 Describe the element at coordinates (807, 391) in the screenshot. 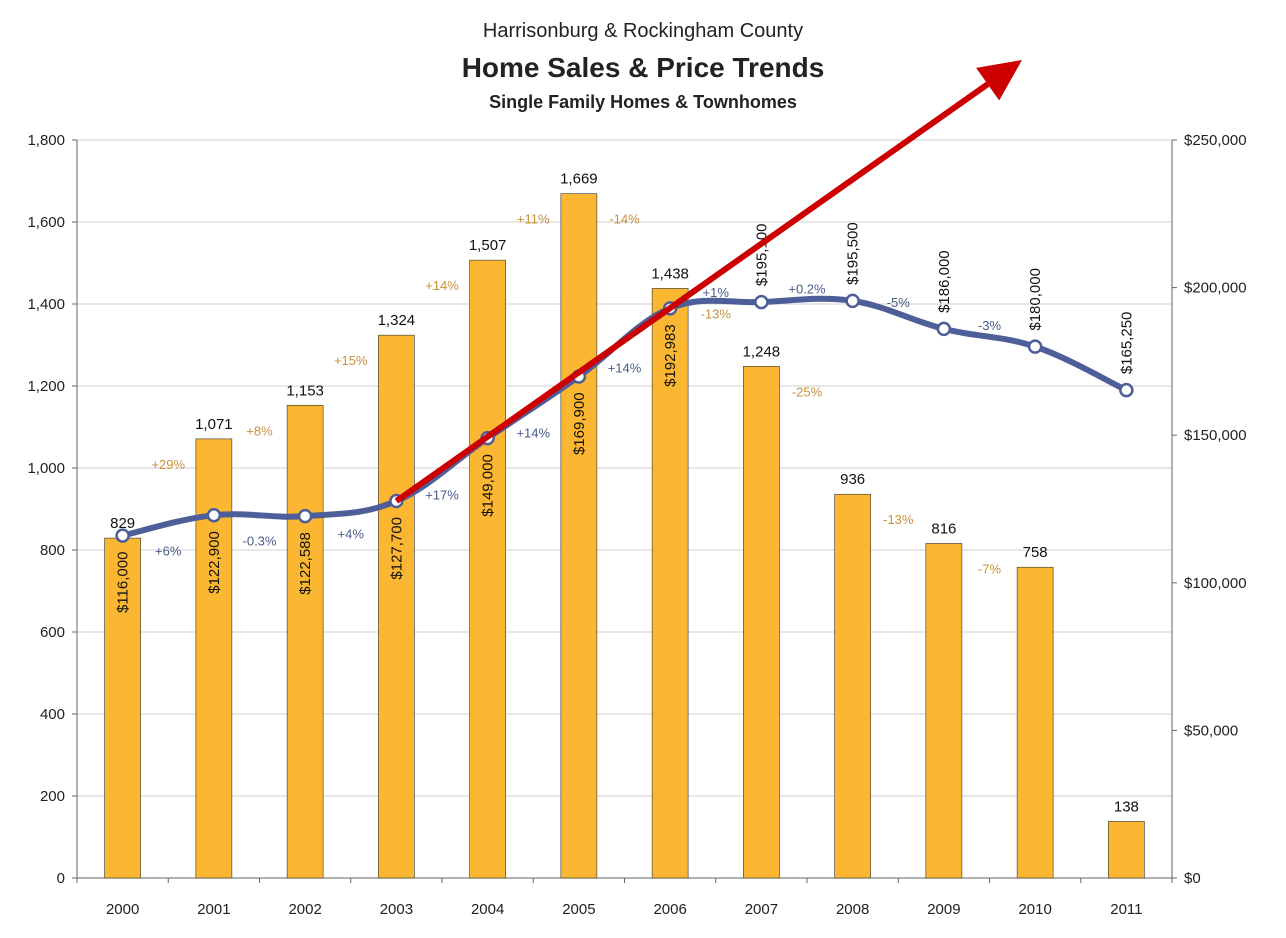

I see `sales-change-label: -25%` at that location.